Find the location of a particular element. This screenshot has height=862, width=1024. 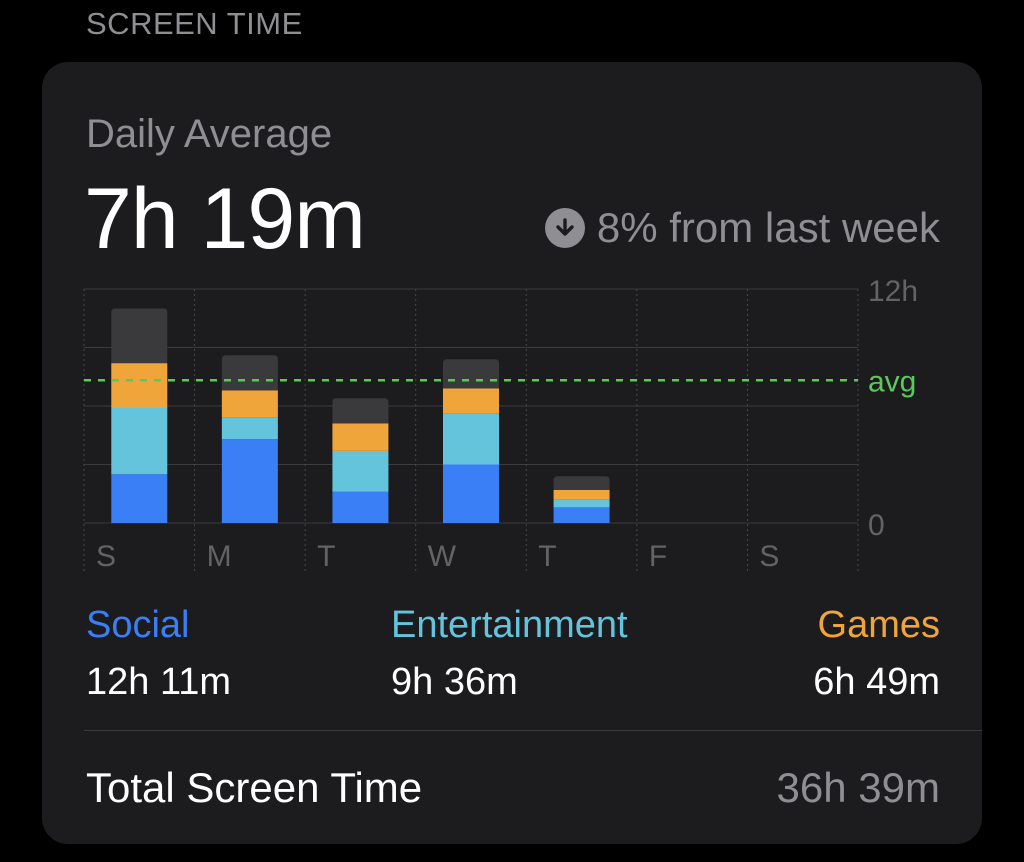

day-label: M is located at coordinates (219, 556).